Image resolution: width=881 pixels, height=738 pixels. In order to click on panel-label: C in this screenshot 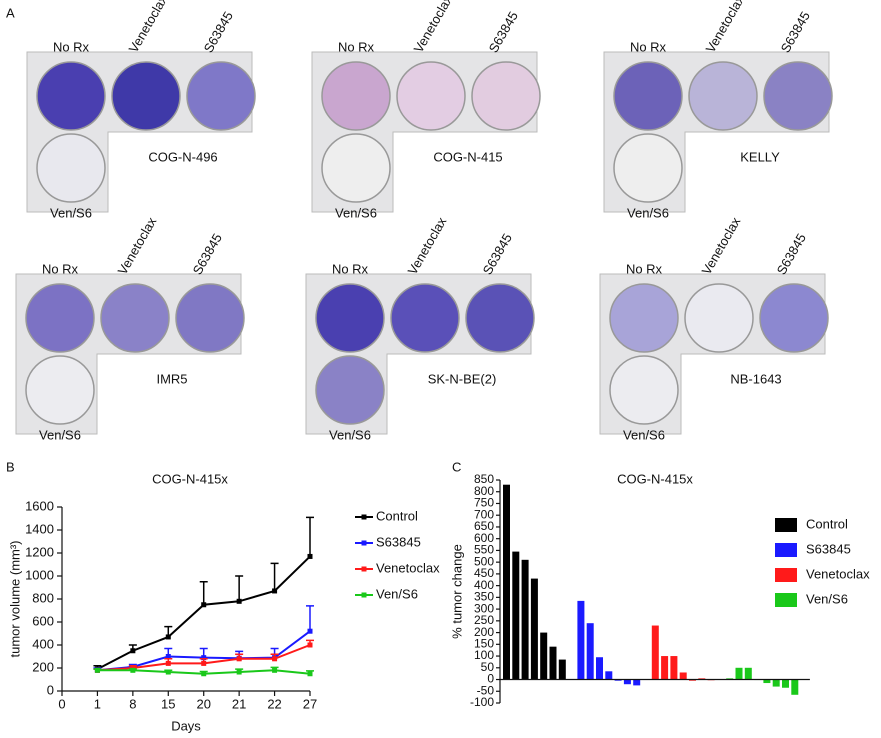, I will do `click(456, 466)`.